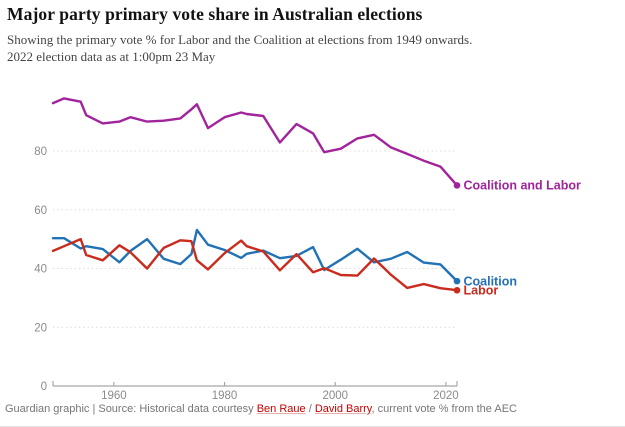  Describe the element at coordinates (446, 396) in the screenshot. I see `x-tick-label-2020: 2020` at that location.